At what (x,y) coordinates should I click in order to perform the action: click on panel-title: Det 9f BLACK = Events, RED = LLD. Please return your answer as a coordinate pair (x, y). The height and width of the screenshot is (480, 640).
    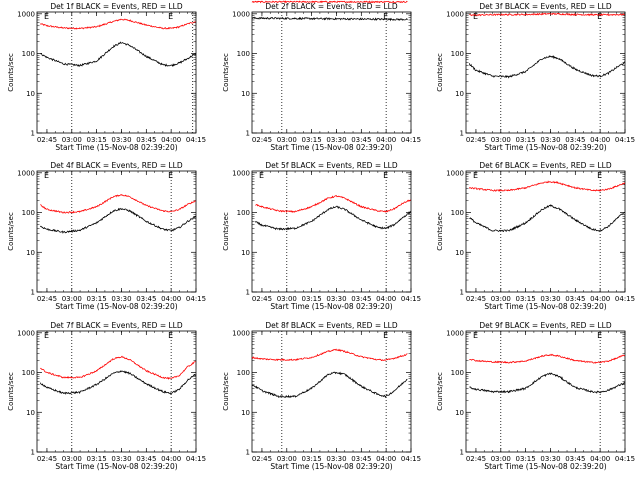
    Looking at the image, I should click on (545, 325).